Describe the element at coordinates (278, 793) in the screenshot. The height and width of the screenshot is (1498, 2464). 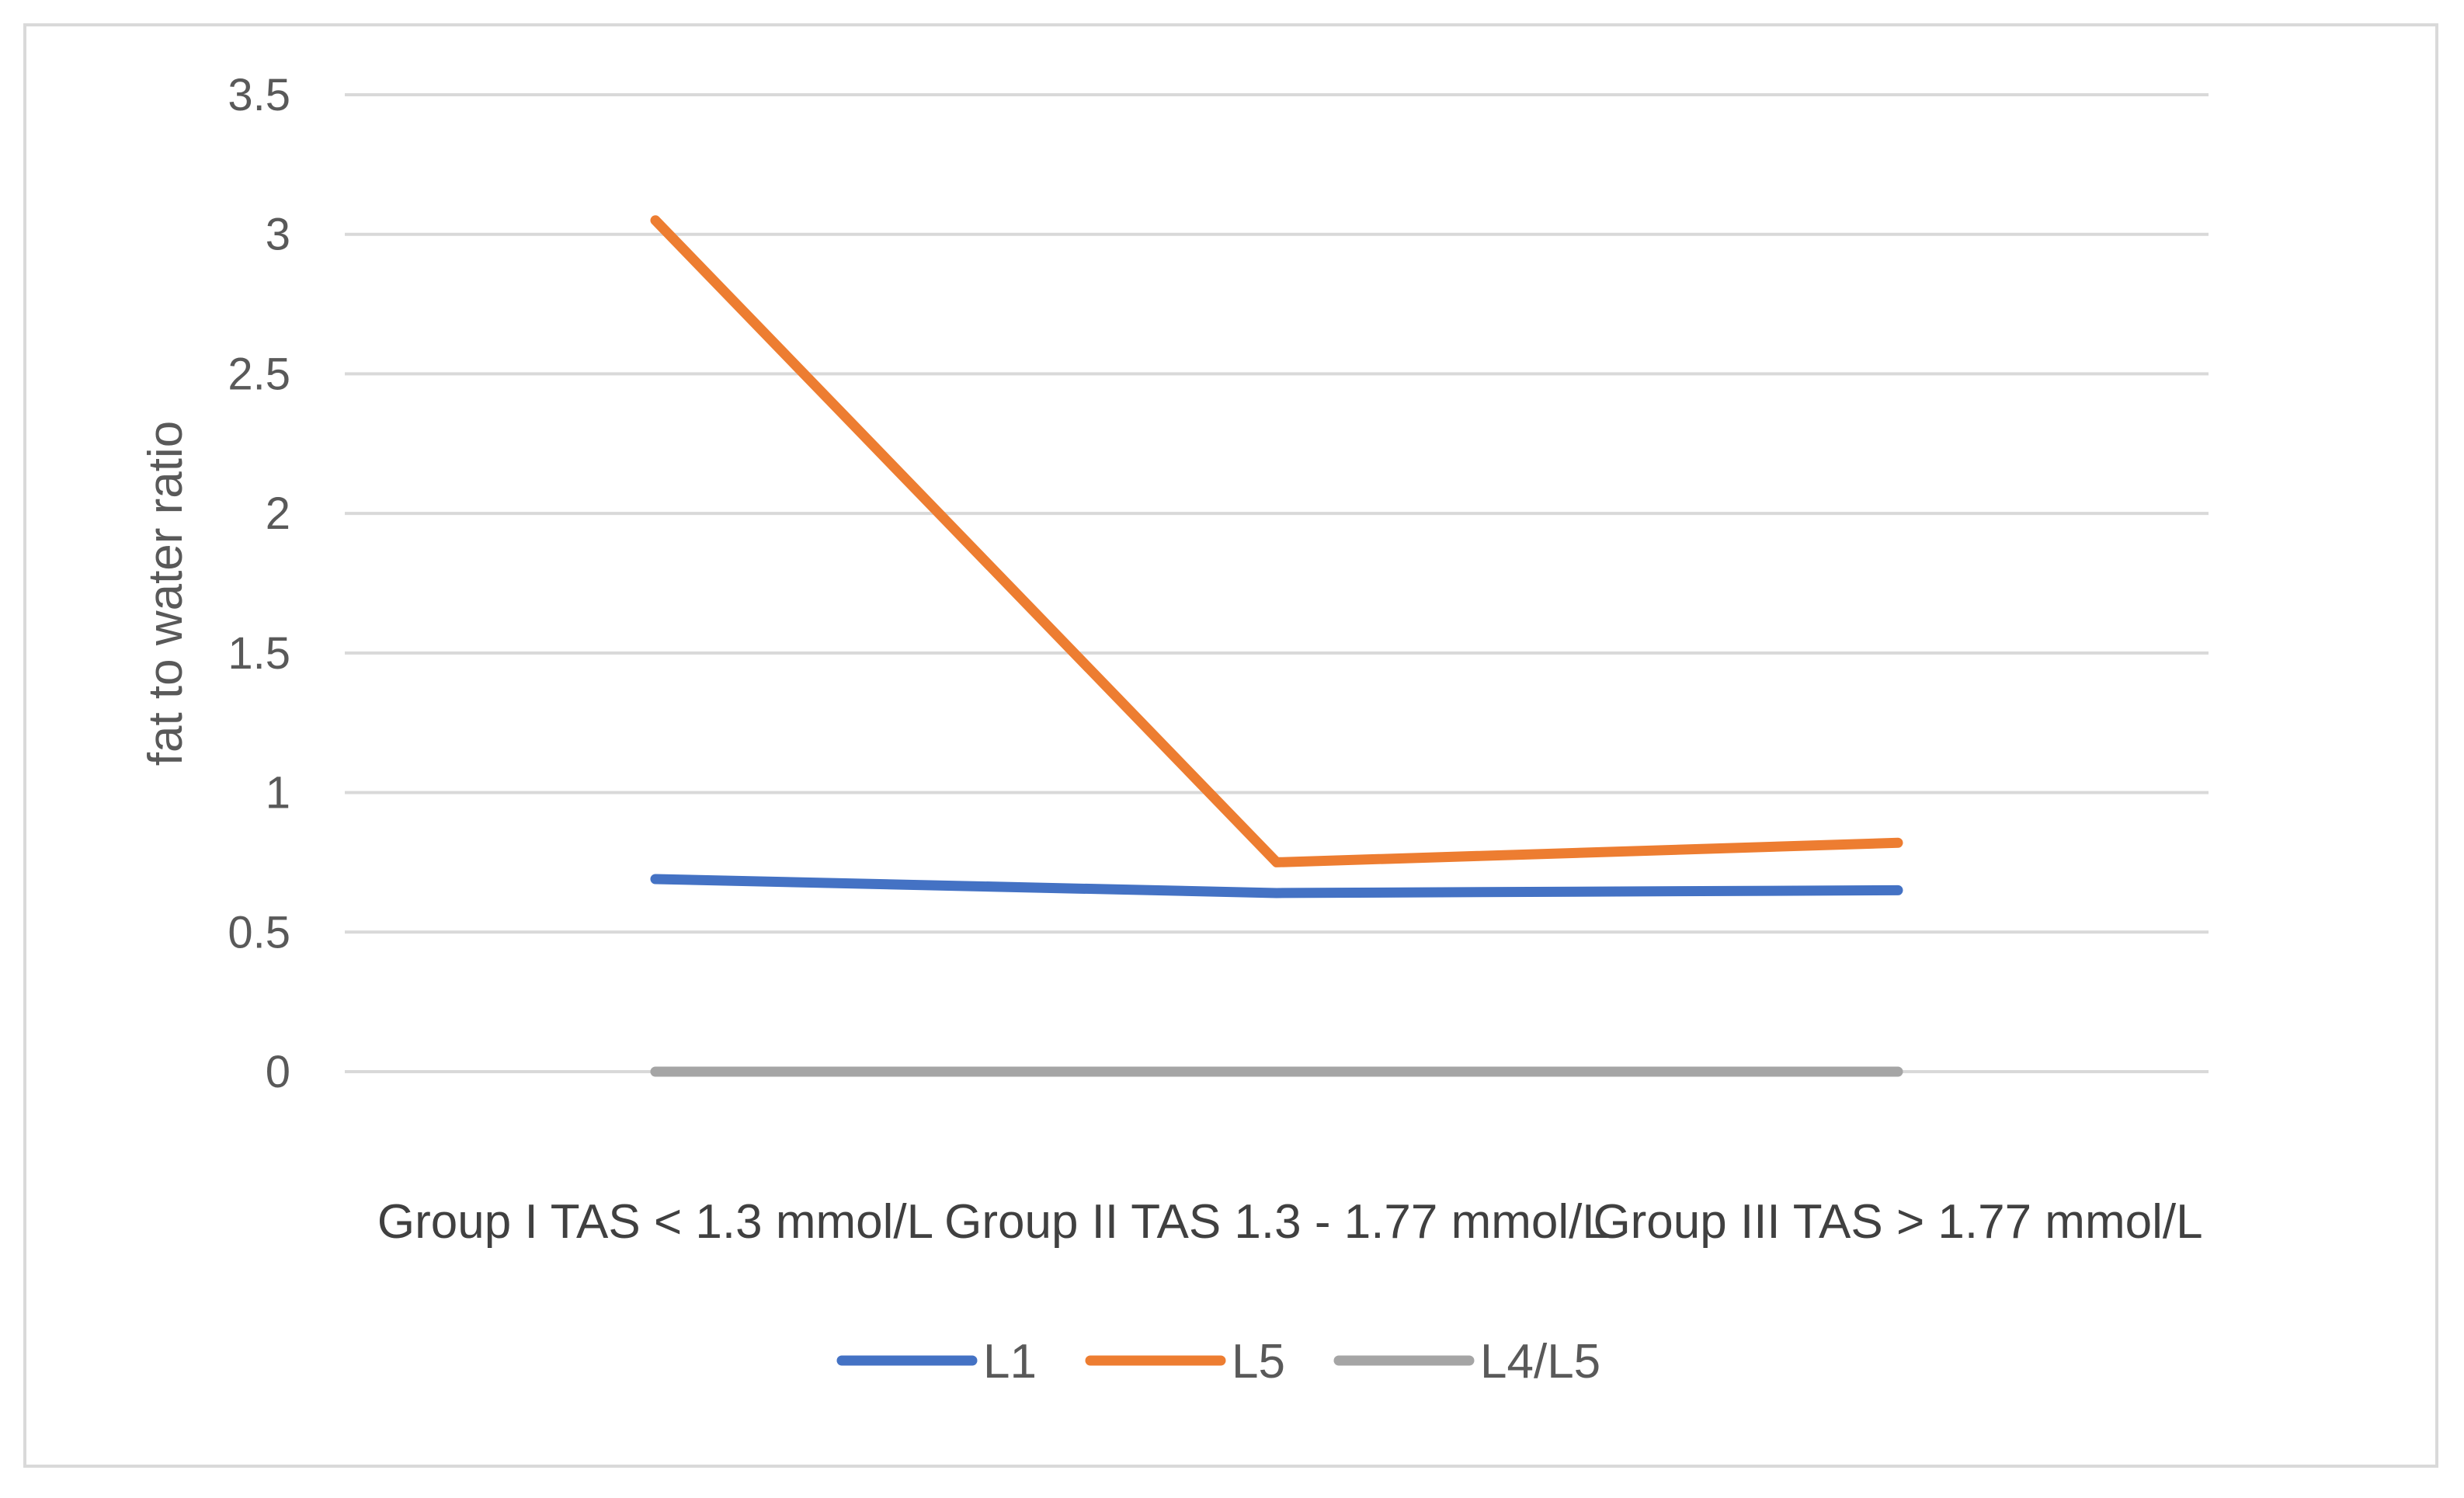
I see `y-tick-label: 1` at that location.